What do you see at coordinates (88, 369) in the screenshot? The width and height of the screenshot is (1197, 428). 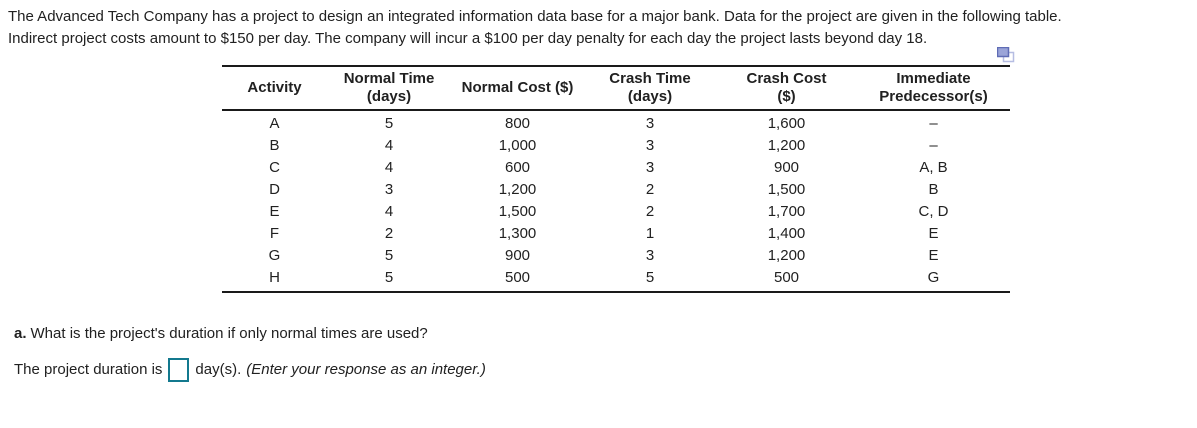 I see `answer-prefix: The project duration is` at bounding box center [88, 369].